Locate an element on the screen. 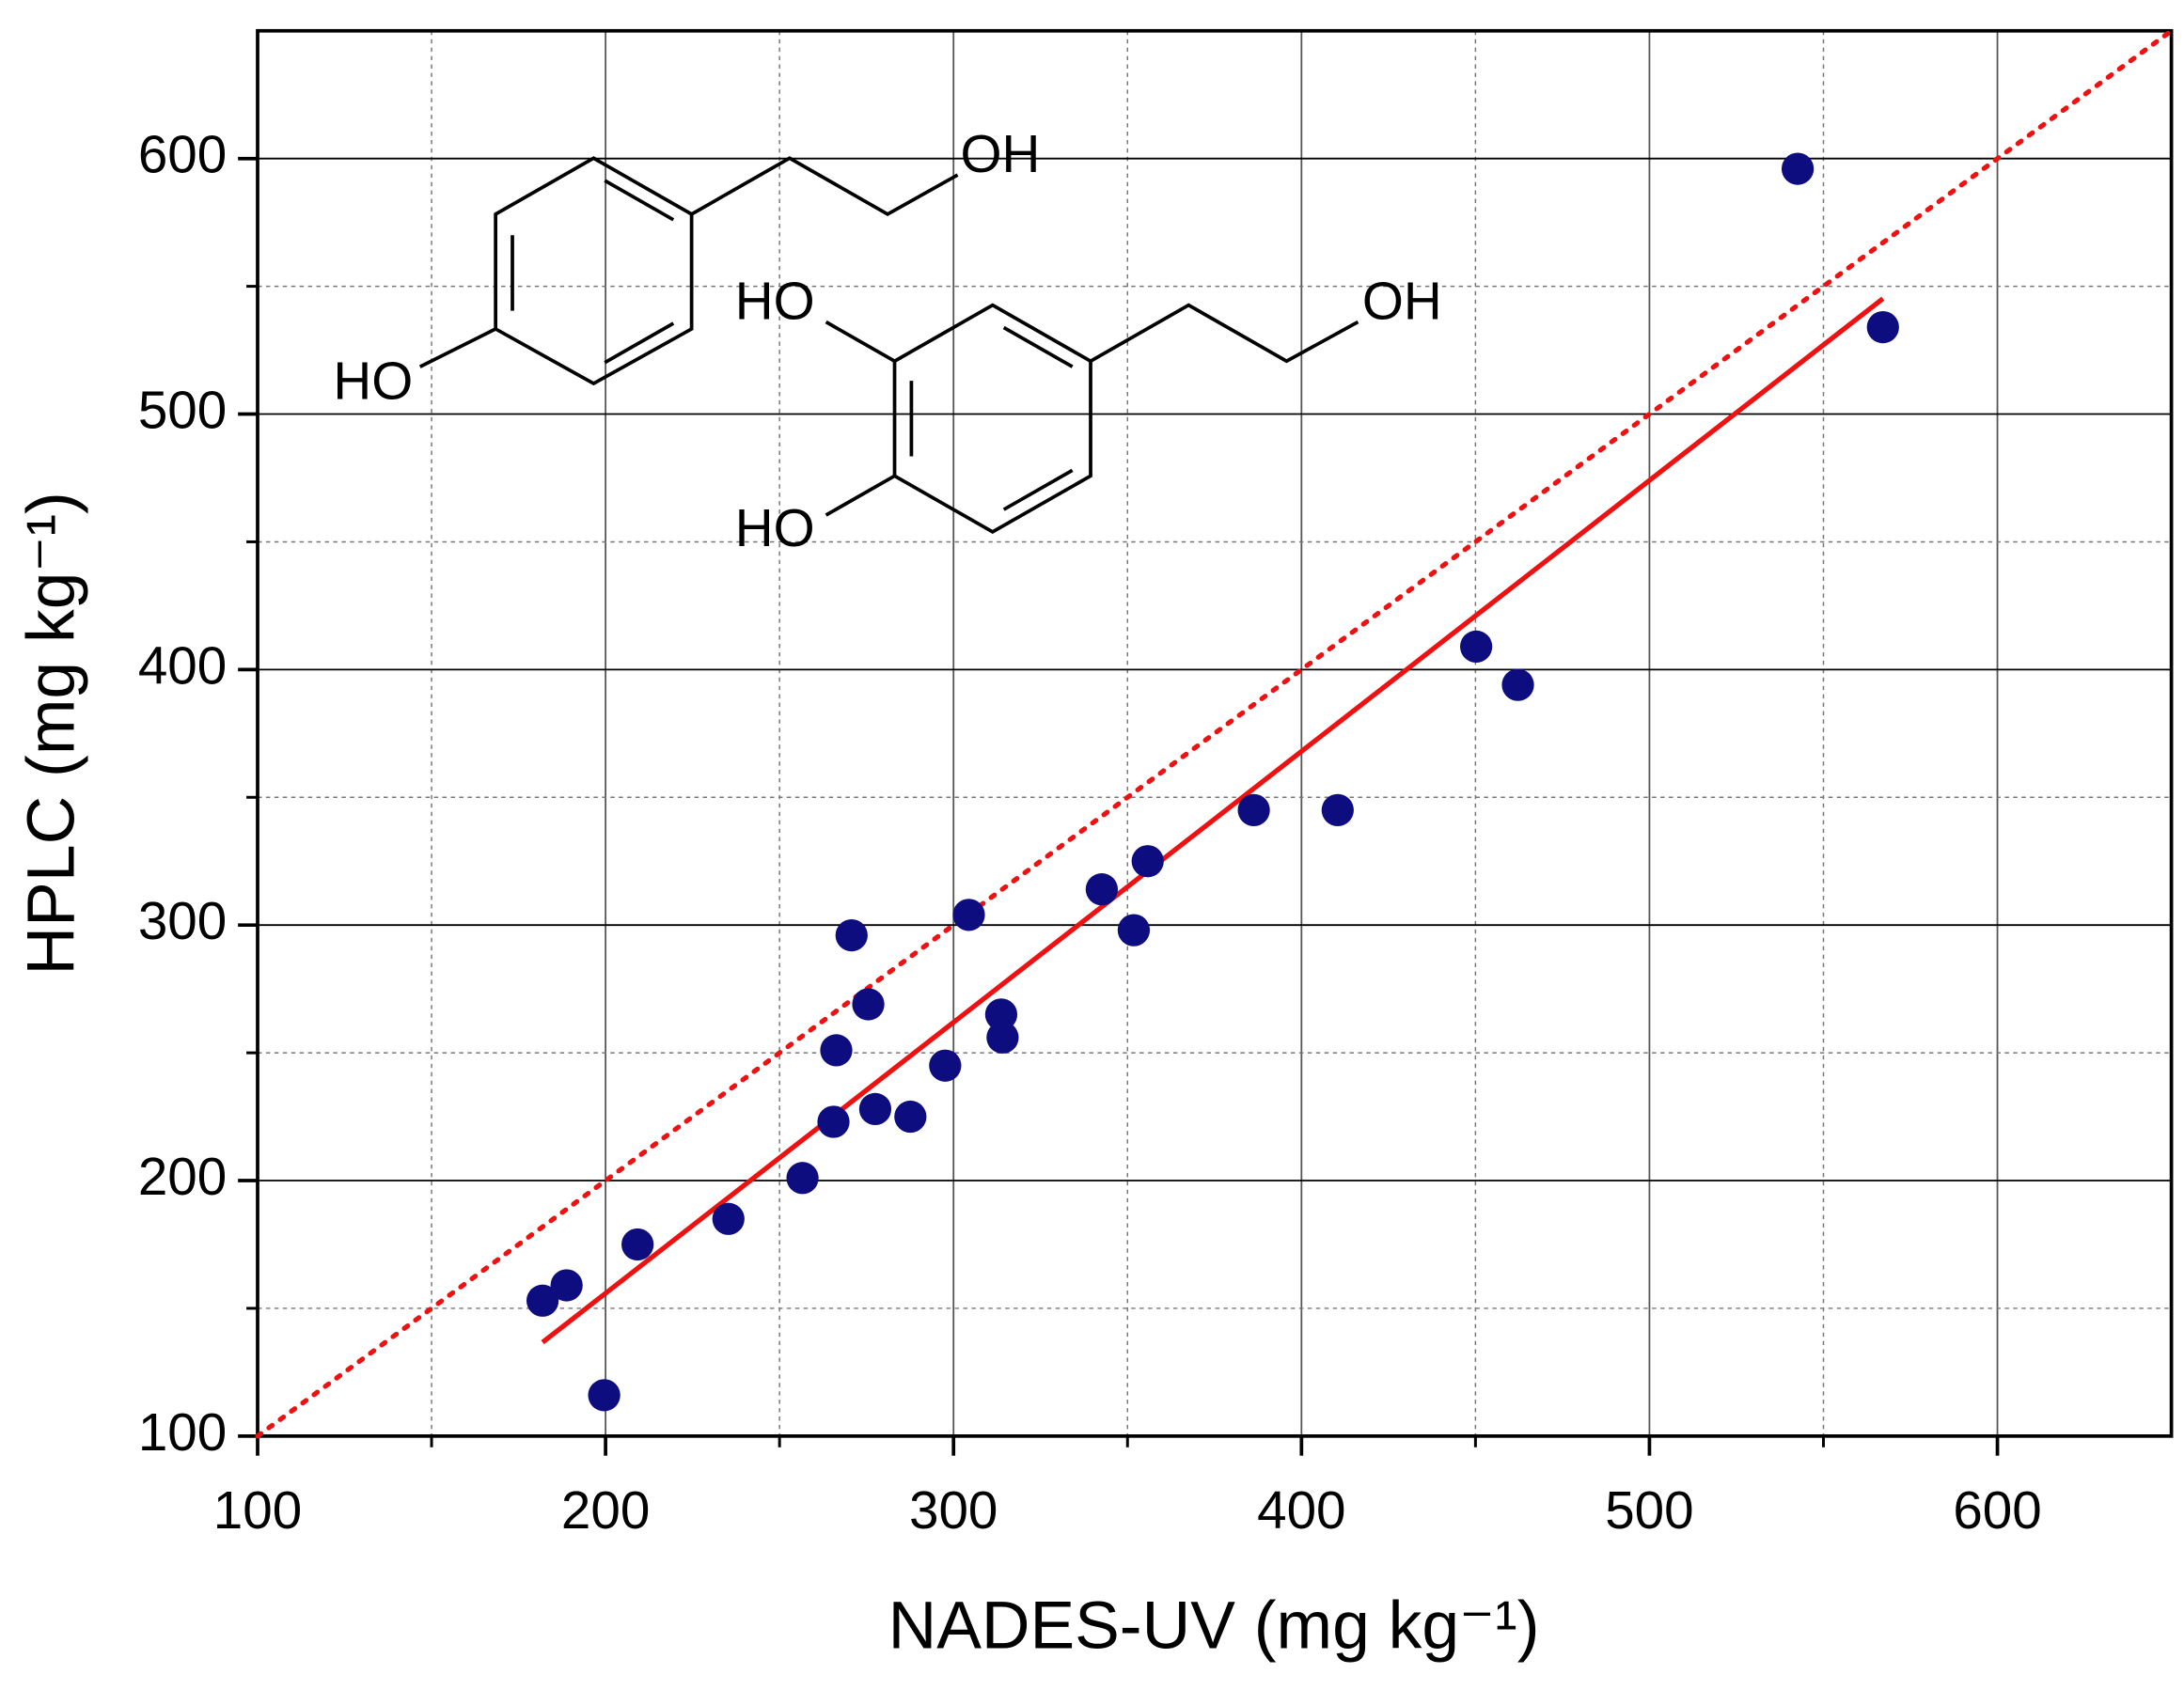 The width and height of the screenshot is (2184, 1690). y-tick-label: 500 is located at coordinates (182, 409).